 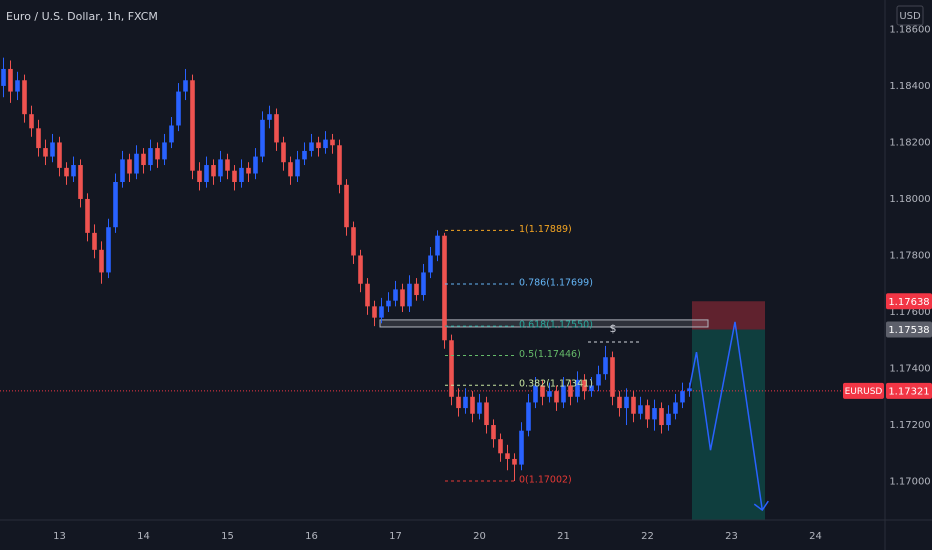 I want to click on last-price-label: 1.17321, so click(x=908, y=391).